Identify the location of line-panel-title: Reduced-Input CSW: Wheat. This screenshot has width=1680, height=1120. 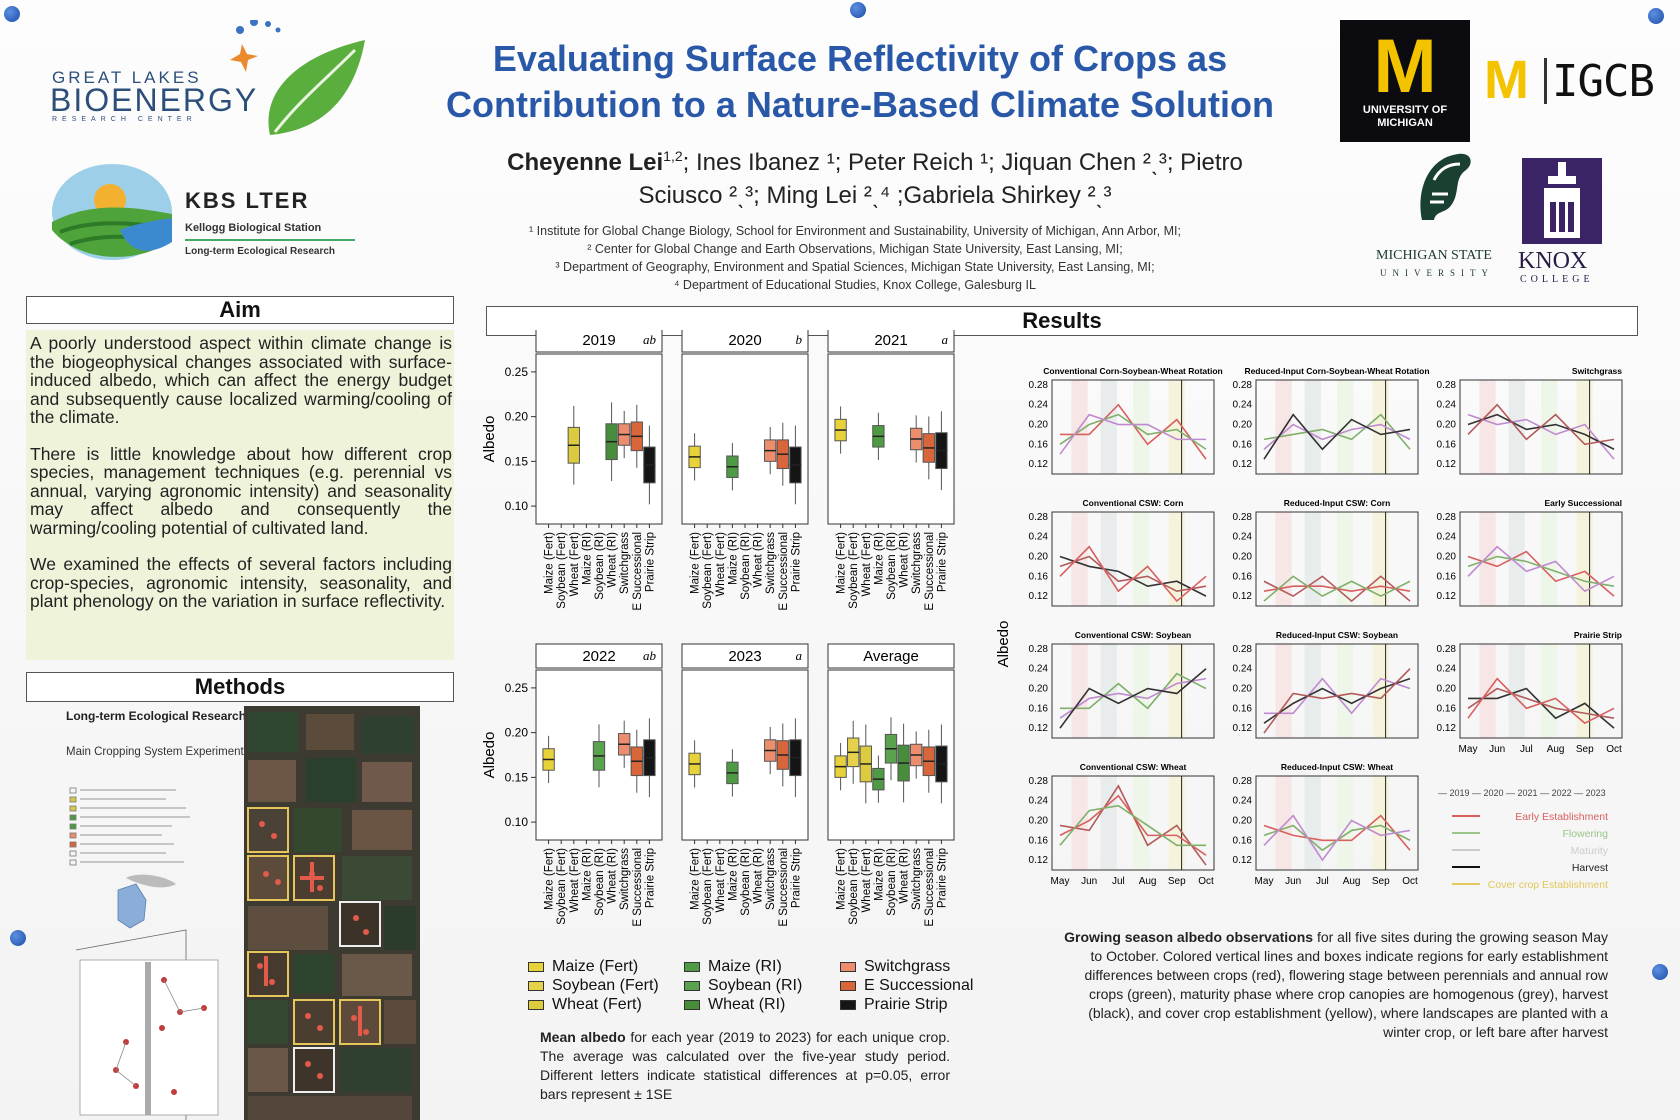
(1337, 767).